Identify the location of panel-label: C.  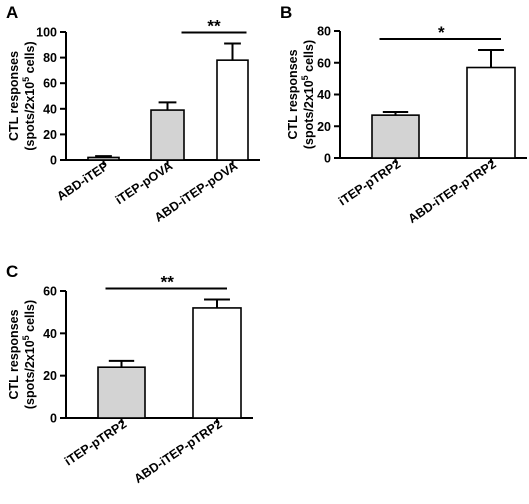
(12, 271).